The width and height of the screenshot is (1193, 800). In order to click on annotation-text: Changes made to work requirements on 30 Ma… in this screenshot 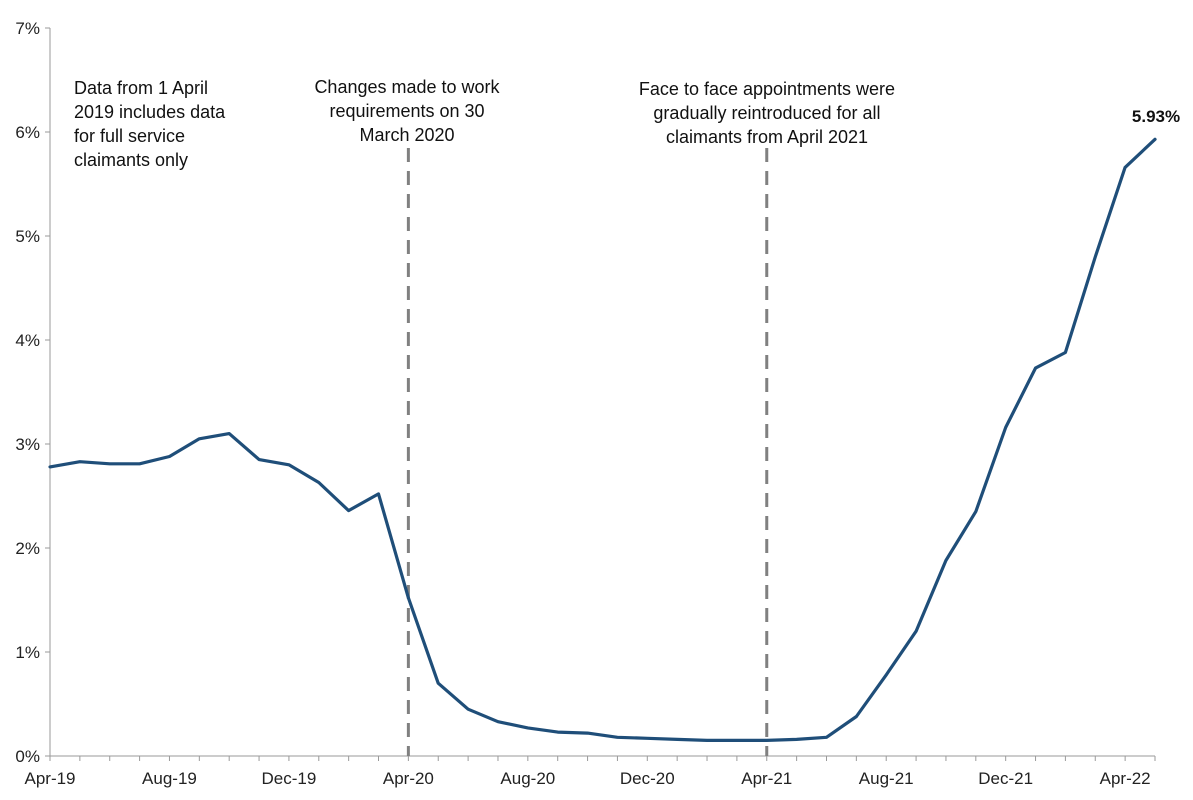, I will do `click(407, 111)`.